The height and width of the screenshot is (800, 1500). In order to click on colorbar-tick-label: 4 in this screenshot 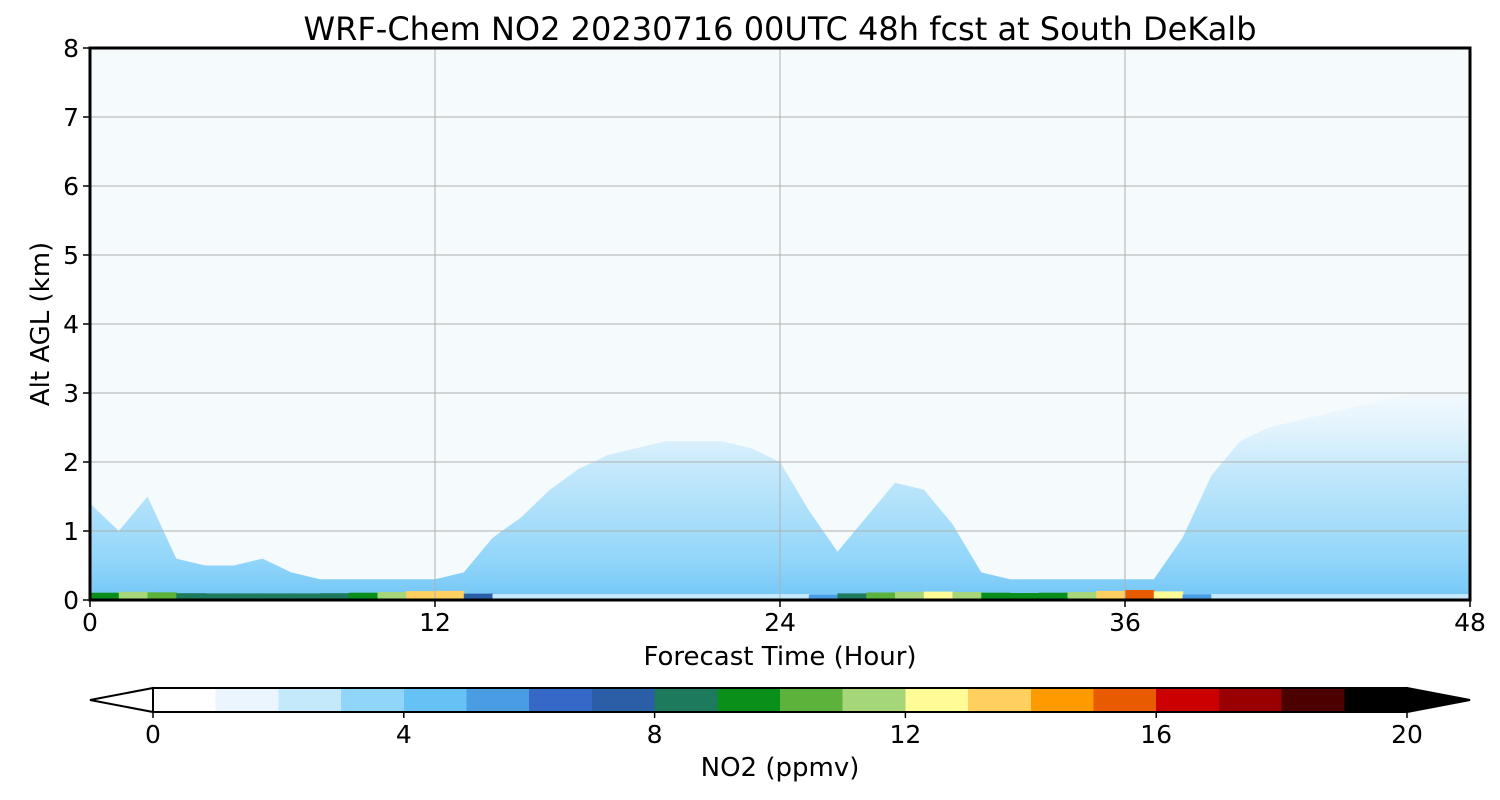, I will do `click(404, 734)`.